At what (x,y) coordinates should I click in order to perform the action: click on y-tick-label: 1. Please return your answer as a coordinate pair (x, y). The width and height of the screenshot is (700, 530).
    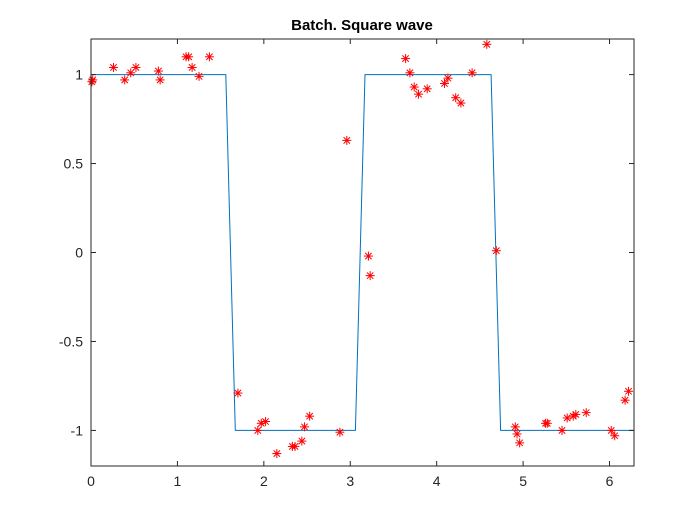
    Looking at the image, I should click on (79, 75).